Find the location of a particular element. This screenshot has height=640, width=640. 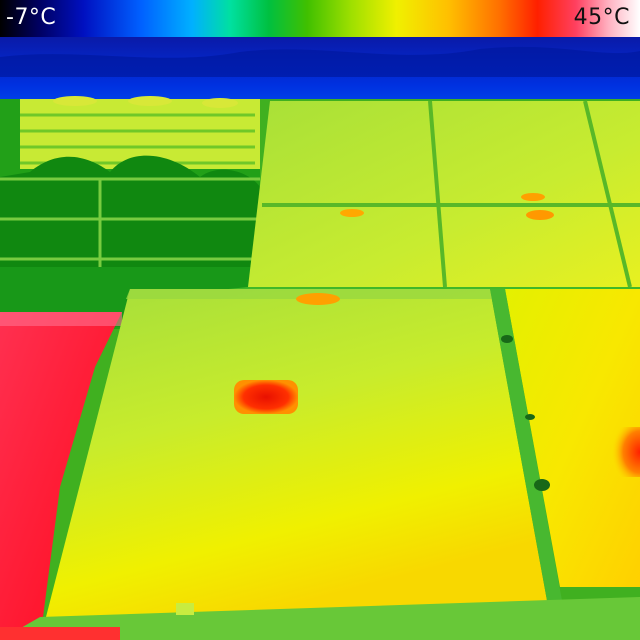

hot-roof-region is located at coordinates (61, 476).